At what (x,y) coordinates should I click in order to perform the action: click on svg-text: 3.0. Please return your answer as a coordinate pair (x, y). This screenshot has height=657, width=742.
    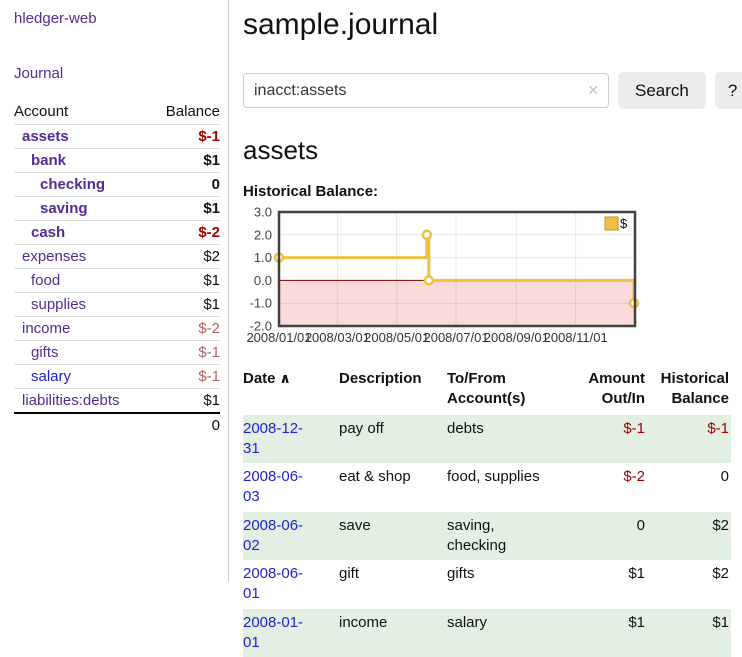
    Looking at the image, I should click on (263, 213).